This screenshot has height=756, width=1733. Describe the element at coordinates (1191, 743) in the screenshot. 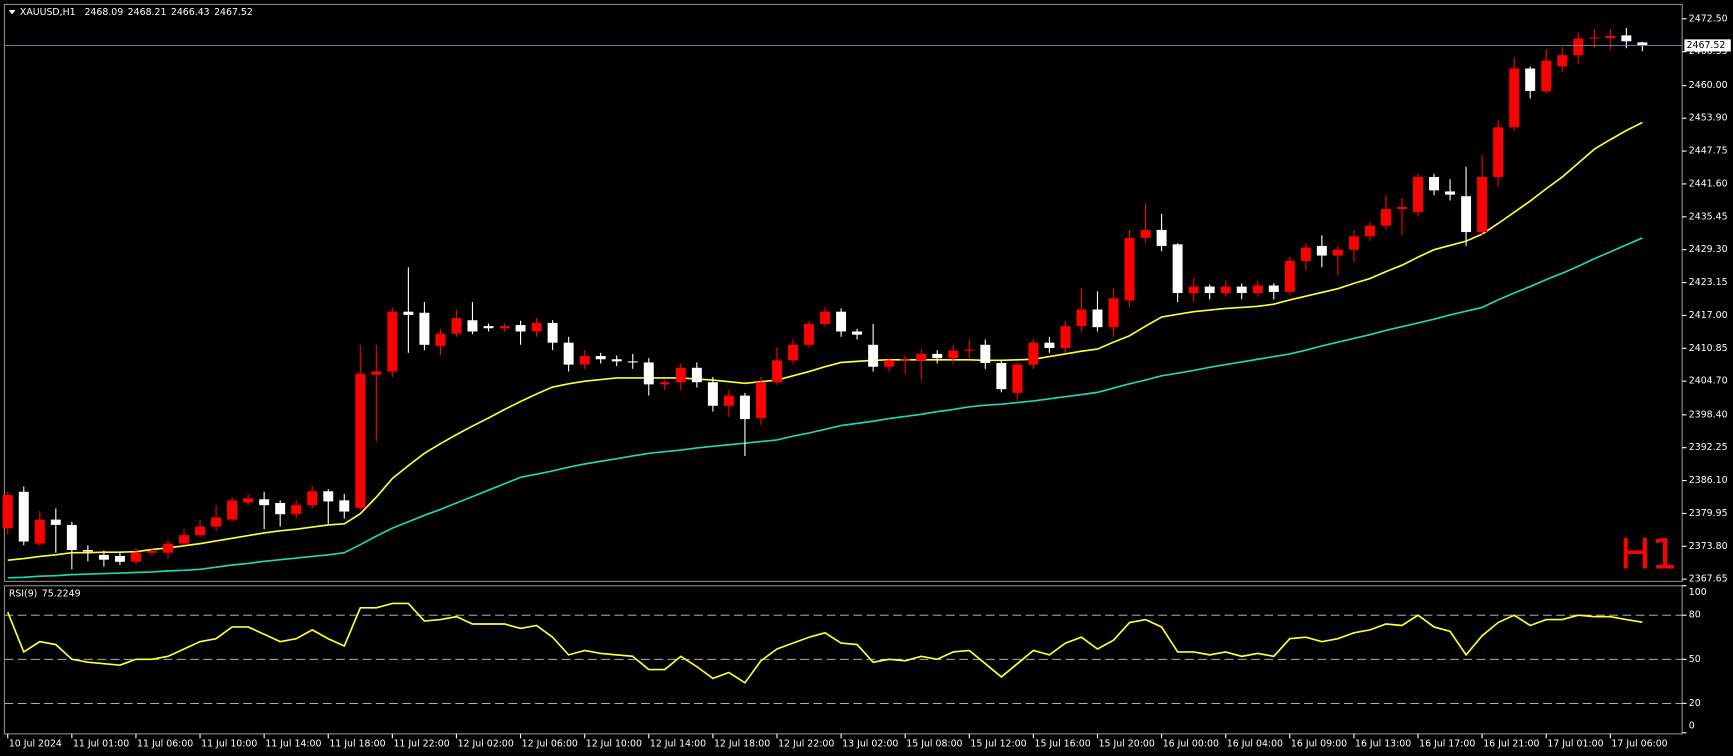

I see `x-tick-label: 16 Jul 00:00` at that location.